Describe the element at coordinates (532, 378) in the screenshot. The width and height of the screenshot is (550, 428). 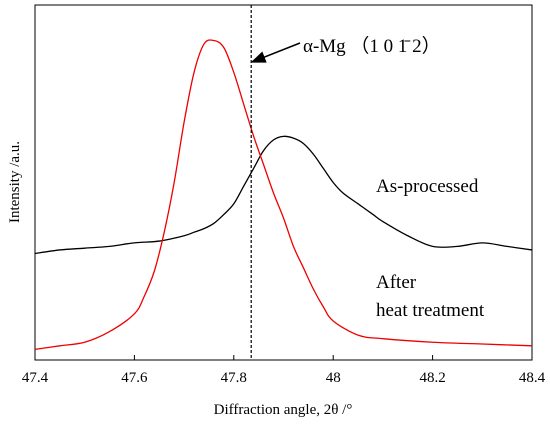
I see `x-tick-label-5: 48.4` at that location.